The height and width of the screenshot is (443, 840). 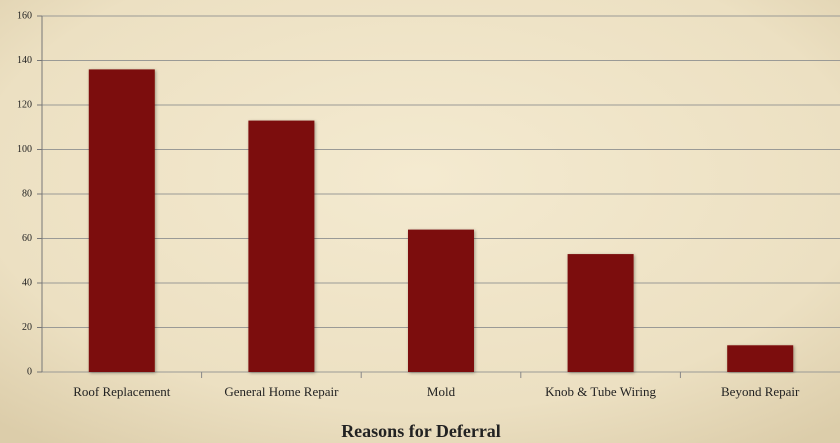 I want to click on y-tick-label: 60, so click(x=27, y=238).